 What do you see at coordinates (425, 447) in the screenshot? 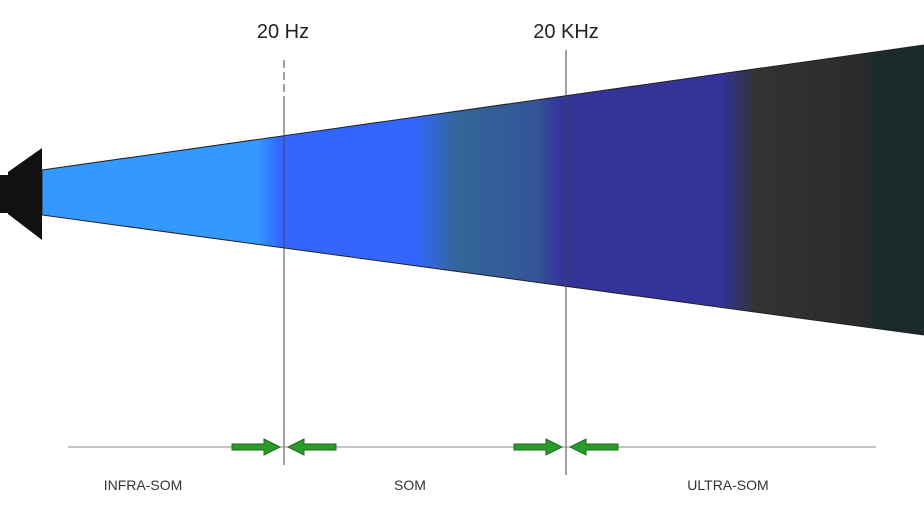
I see `arrows` at bounding box center [425, 447].